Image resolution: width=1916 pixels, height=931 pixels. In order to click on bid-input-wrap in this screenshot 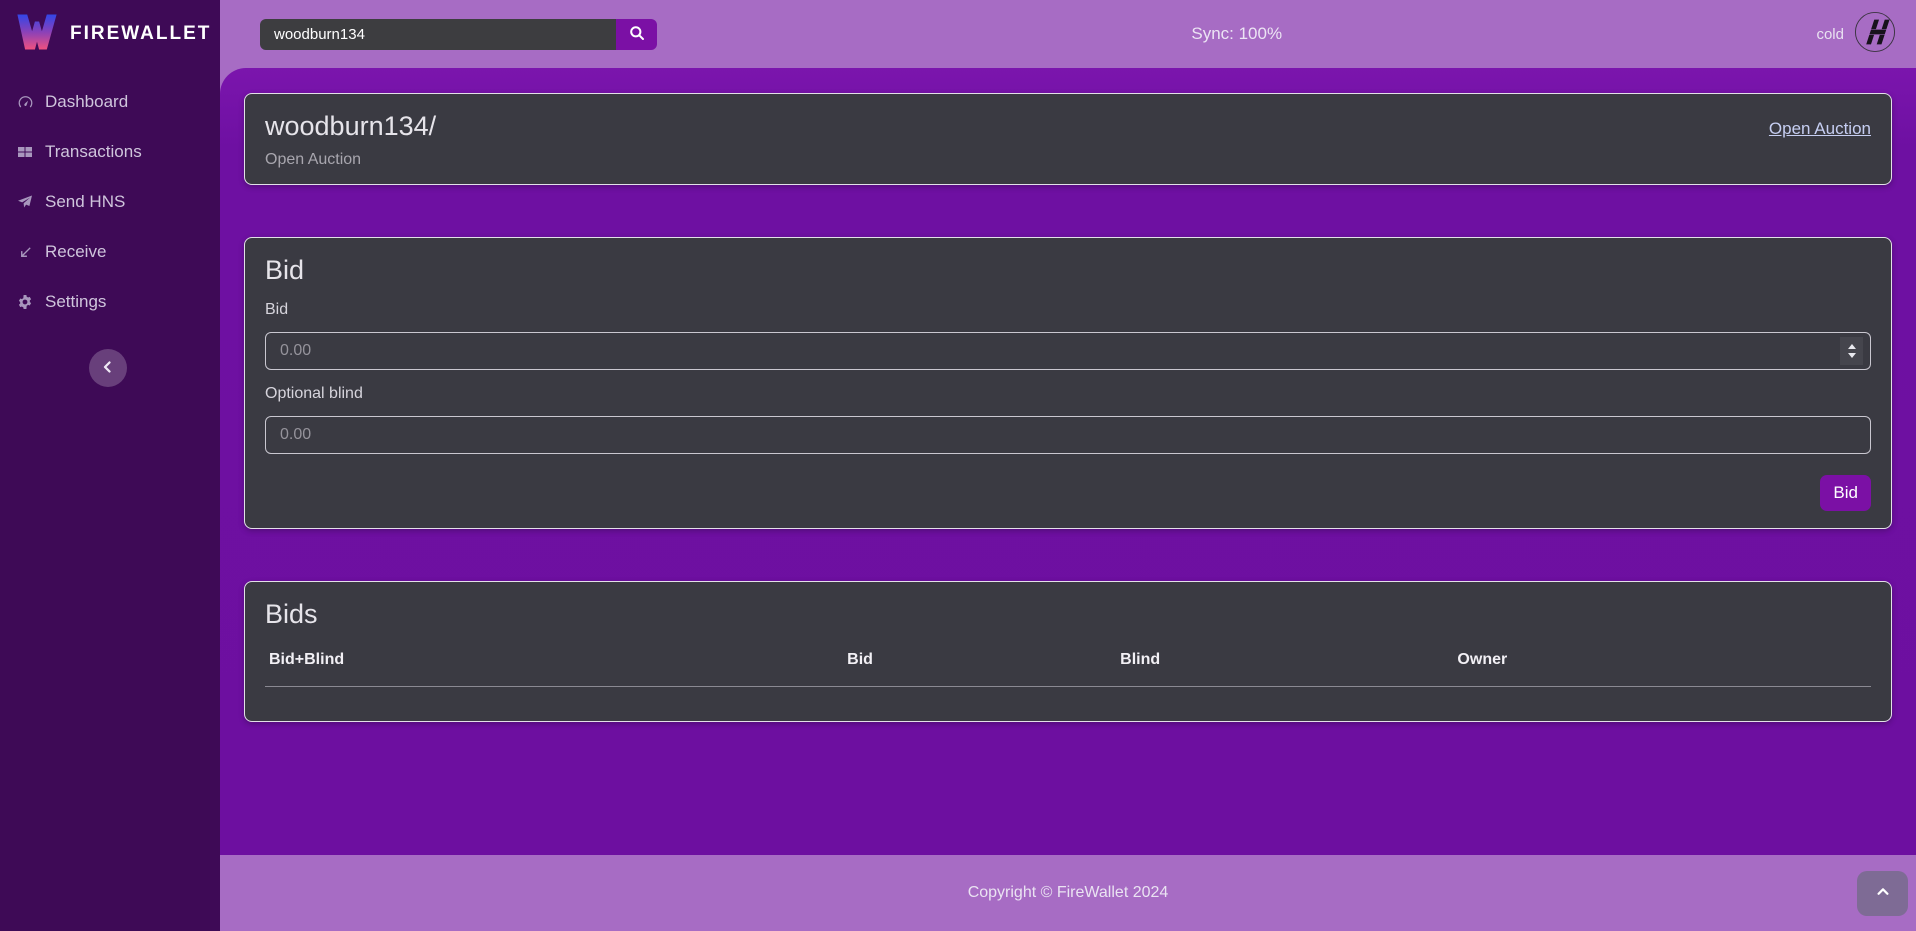, I will do `click(1068, 351)`.